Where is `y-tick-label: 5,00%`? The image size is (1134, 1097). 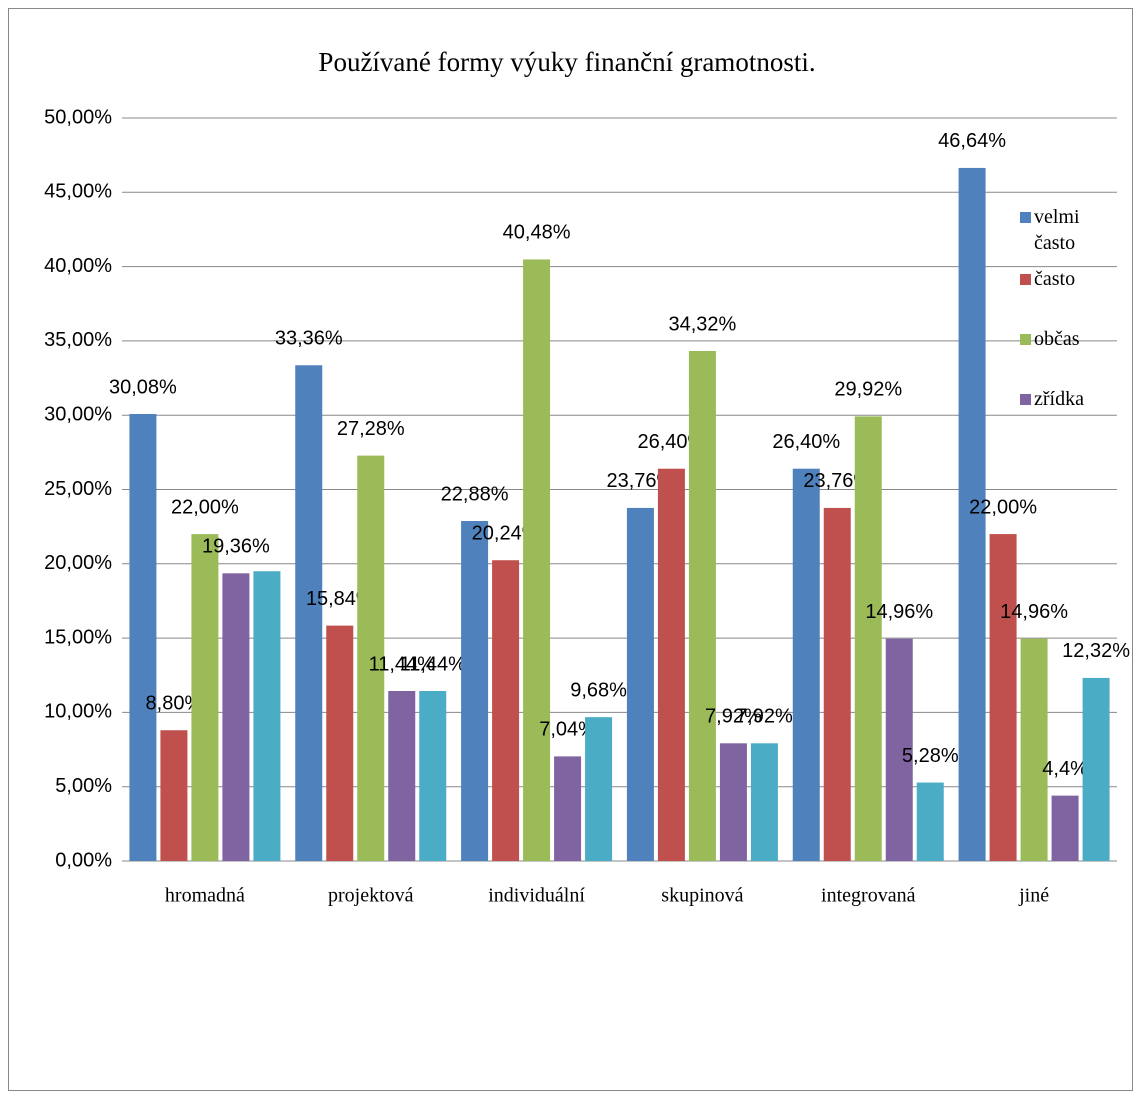
y-tick-label: 5,00% is located at coordinates (83, 786).